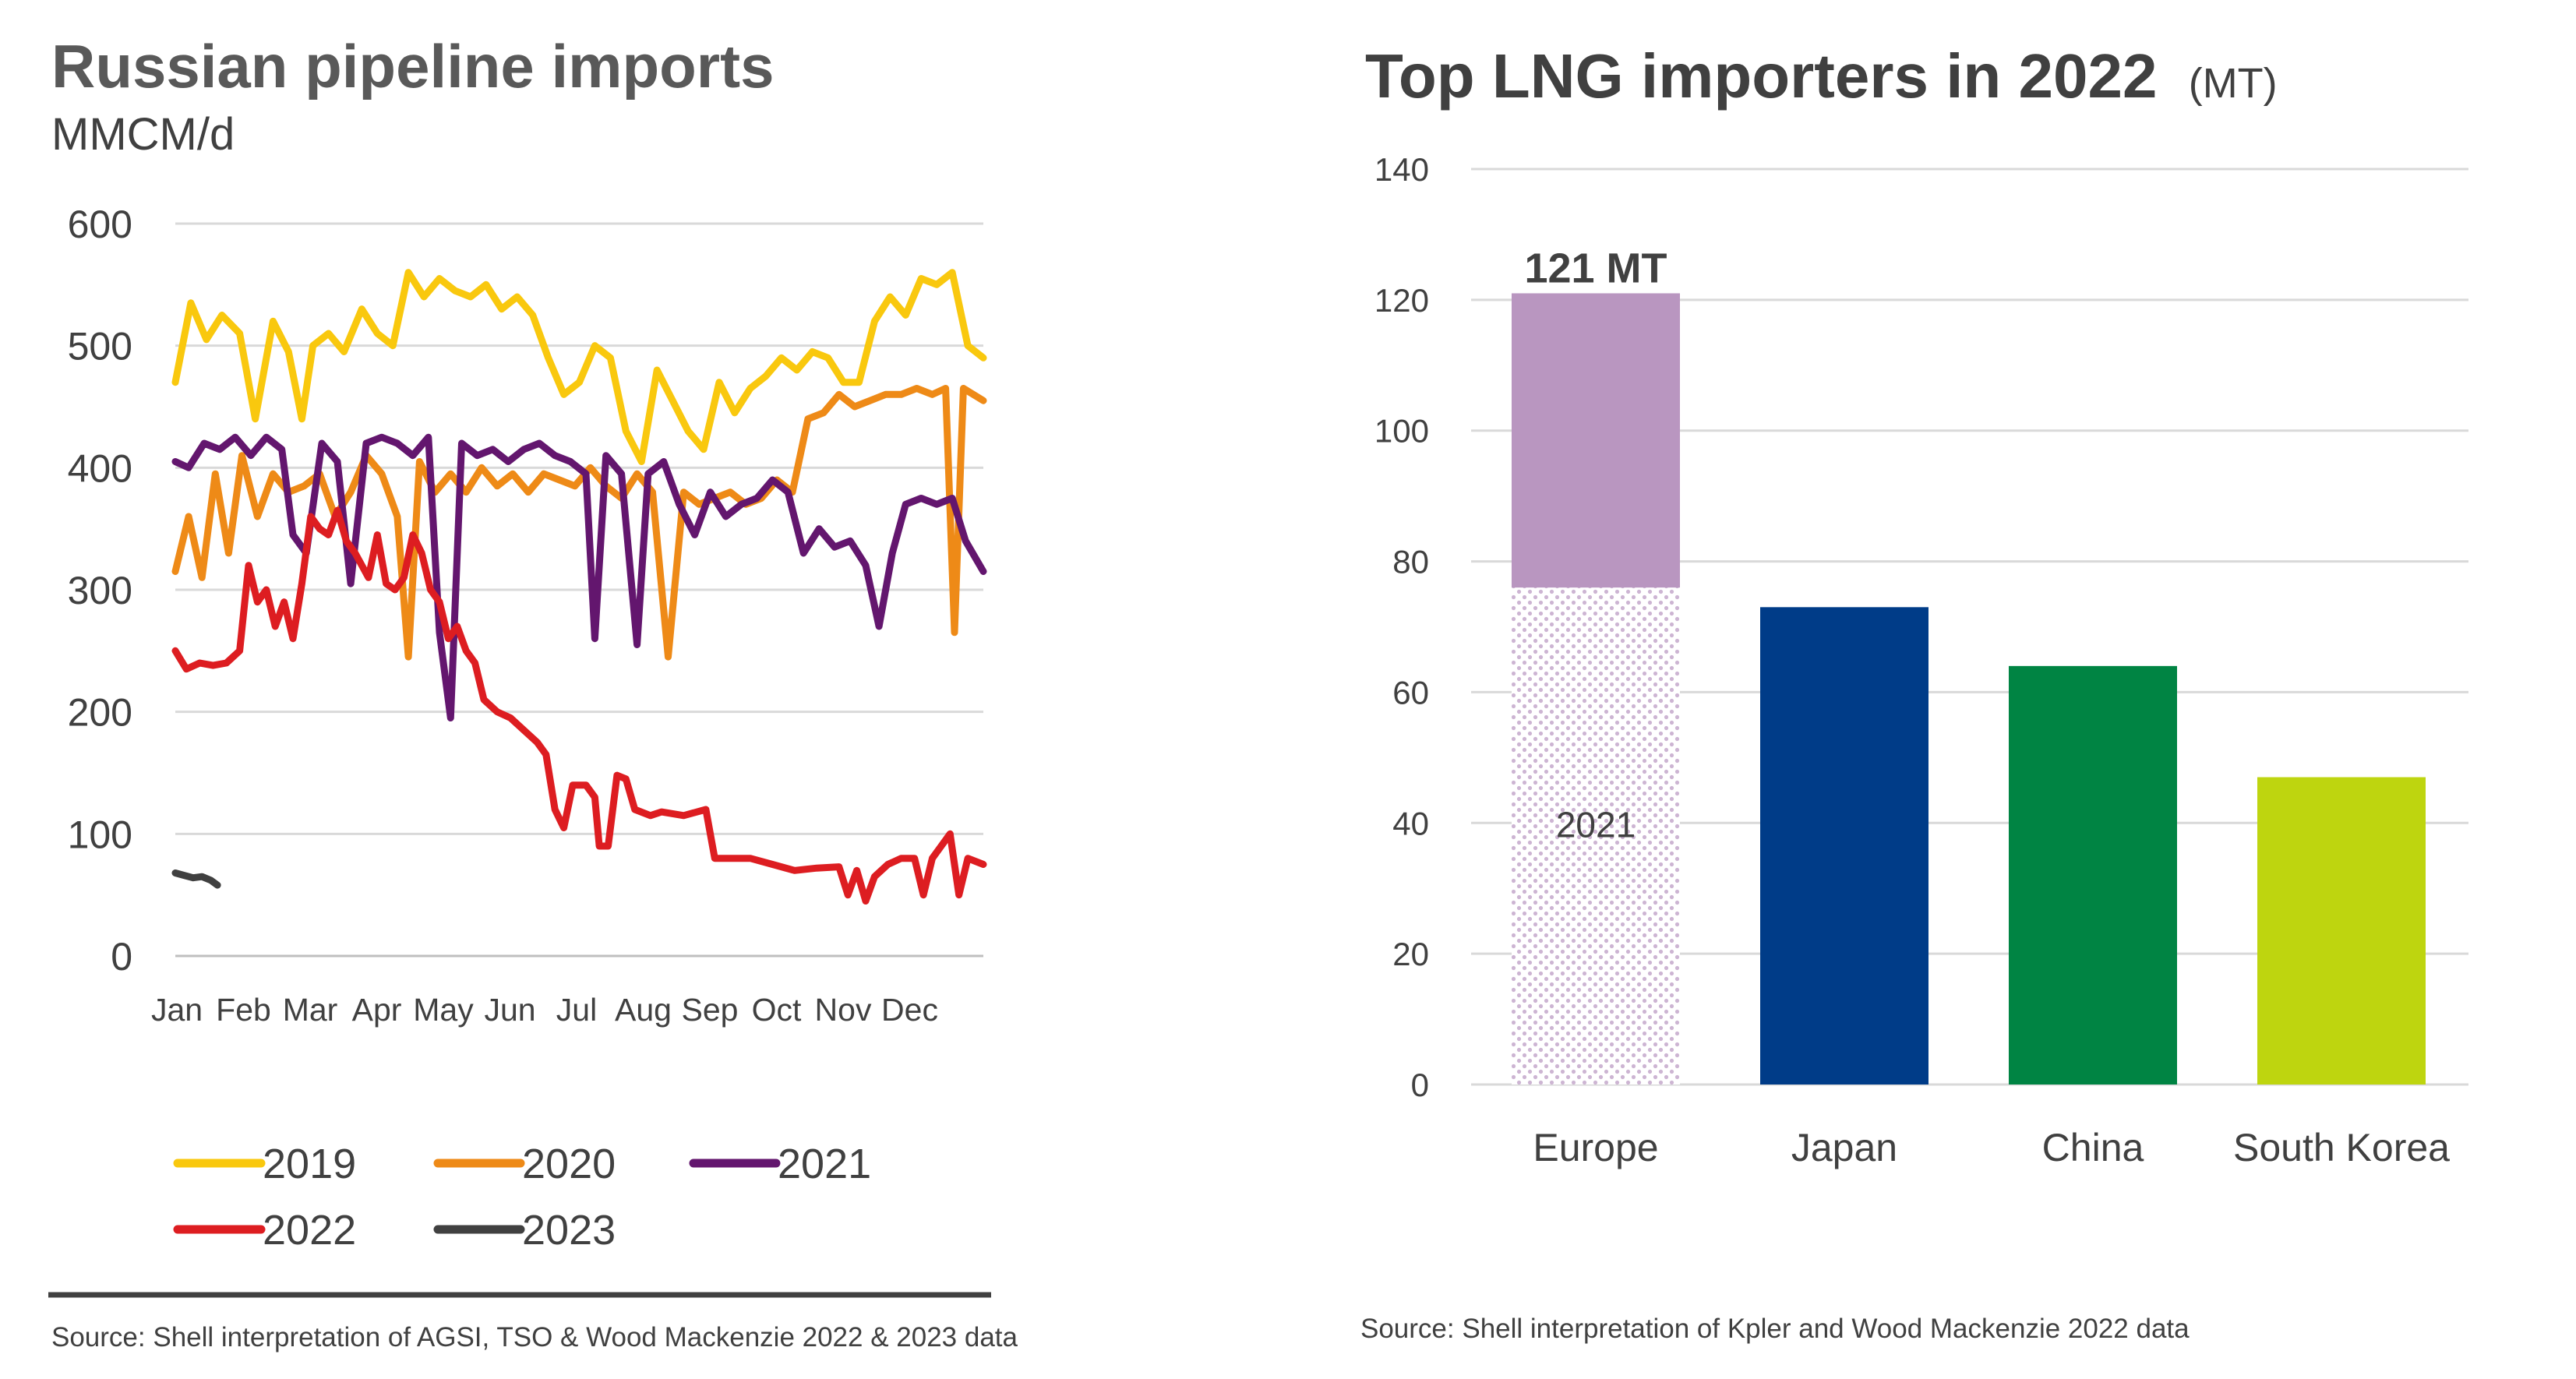 This screenshot has width=2576, height=1379. I want to click on right-y-tick-label: 80, so click(1410, 562).